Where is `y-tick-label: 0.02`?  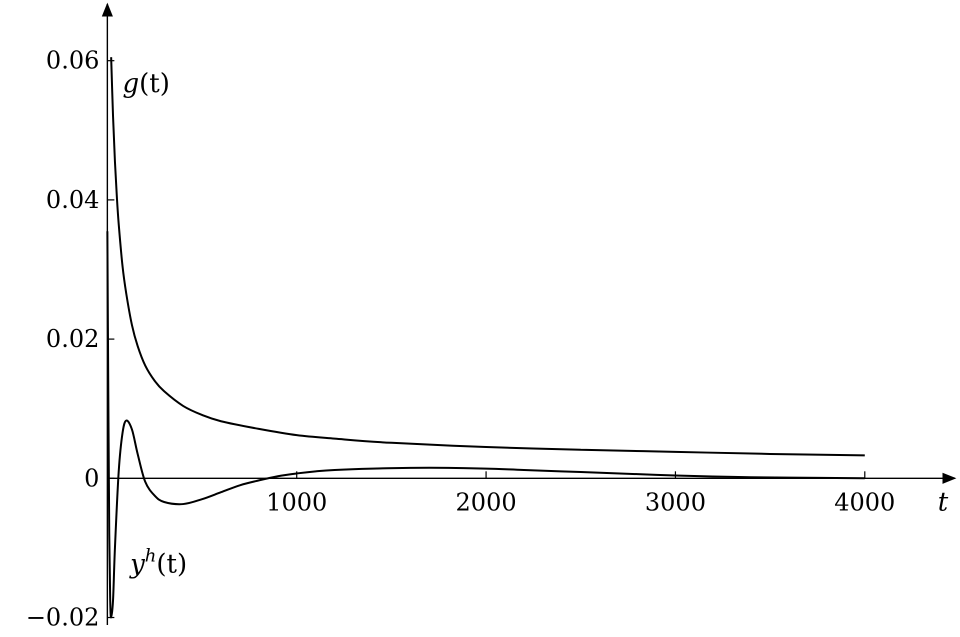 y-tick-label: 0.02 is located at coordinates (72, 339).